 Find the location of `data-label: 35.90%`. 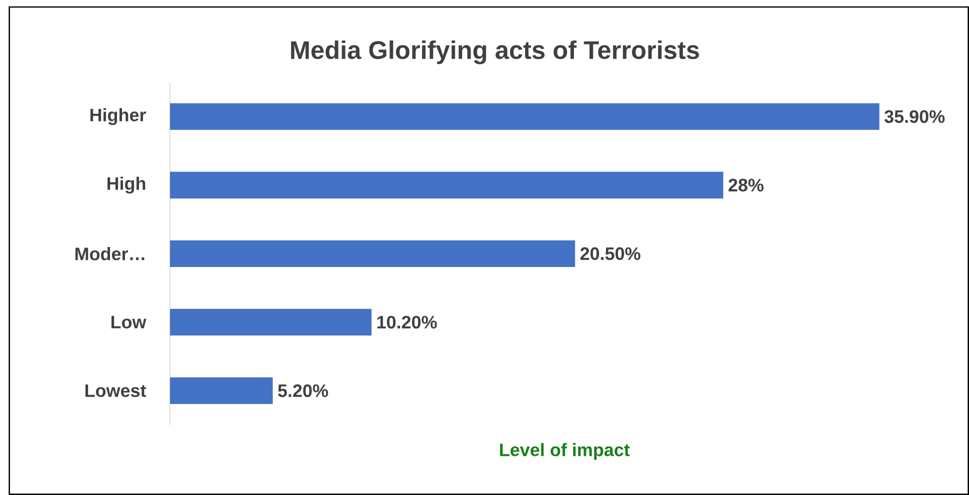

data-label: 35.90% is located at coordinates (914, 116).